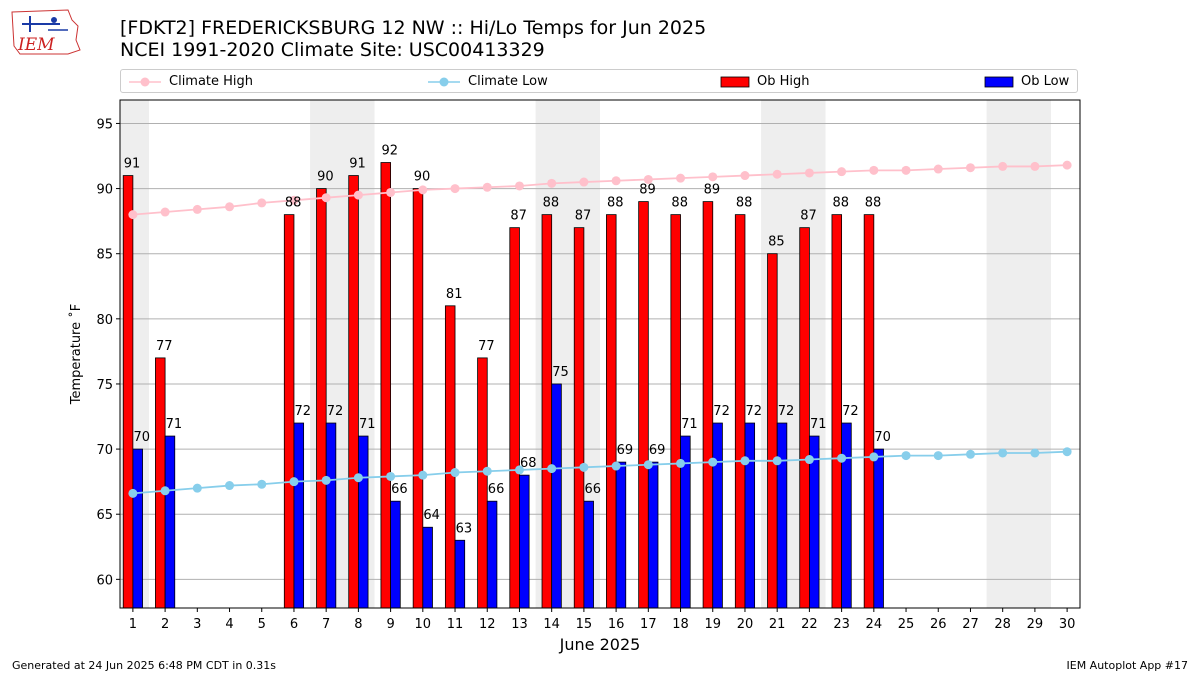  Describe the element at coordinates (389, 151) in the screenshot. I see `ob-high-data-label: 92` at that location.